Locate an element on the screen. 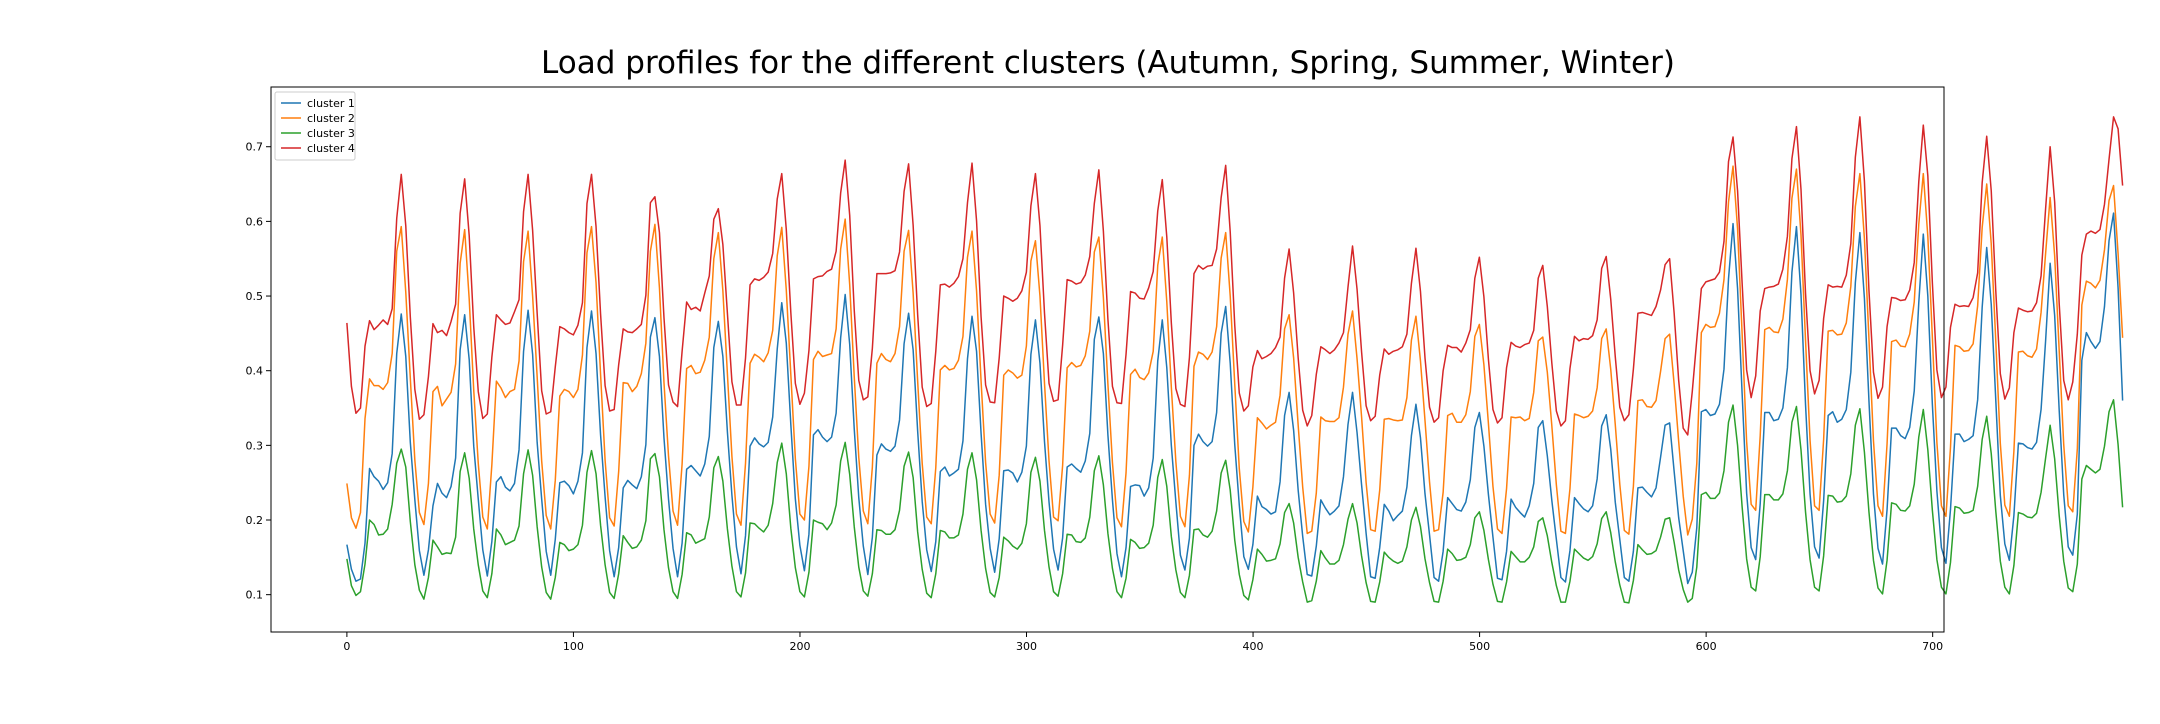 The height and width of the screenshot is (724, 2160). x-tick-label: 100 is located at coordinates (573, 646).